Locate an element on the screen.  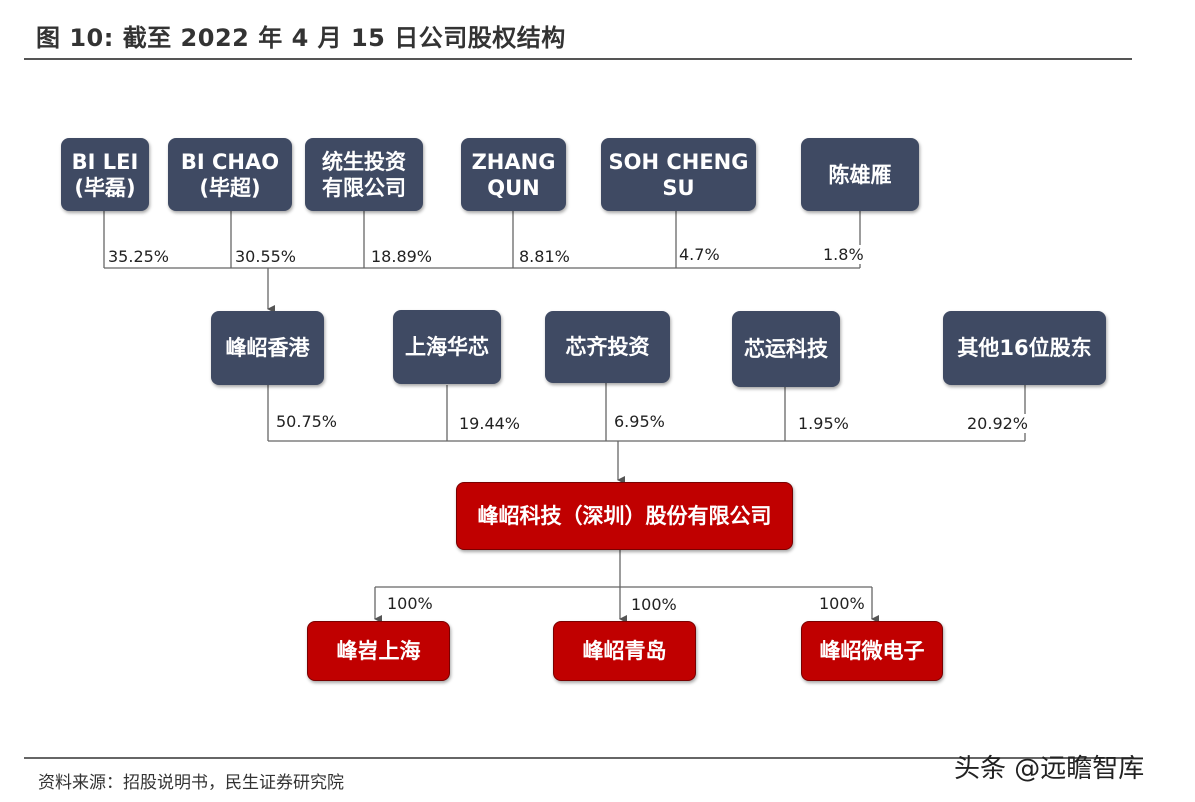
pct-xinqi-investment: 6.95% is located at coordinates (639, 421).